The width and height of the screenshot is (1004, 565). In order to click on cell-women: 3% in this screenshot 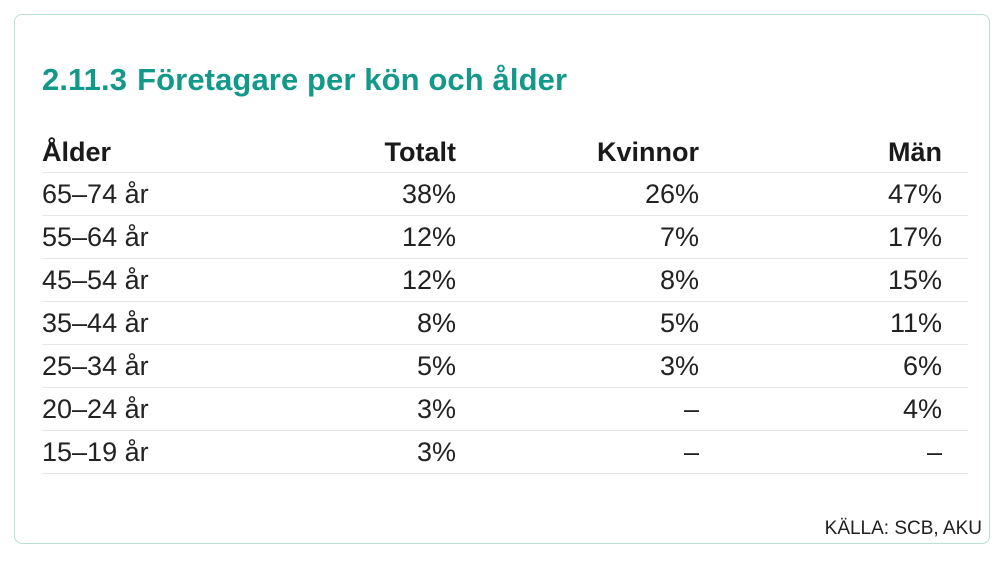, I will do `click(577, 366)`.